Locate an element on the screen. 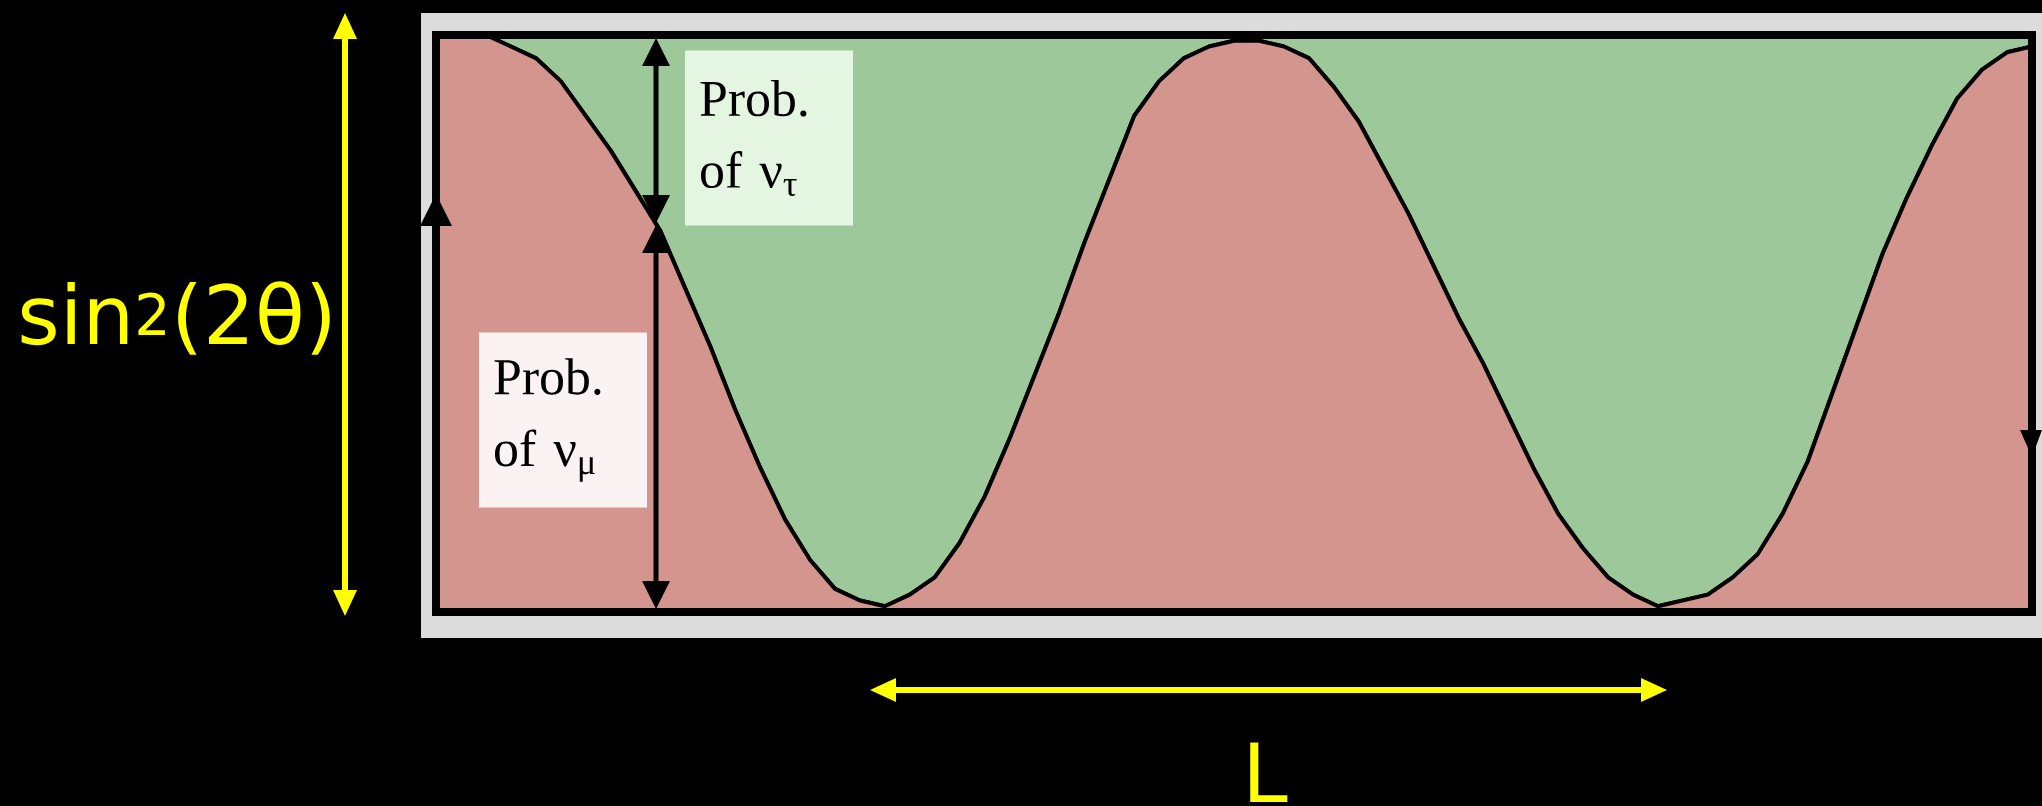 This screenshot has width=2042, height=806. x-axis-title: L is located at coordinates (1269, 772).